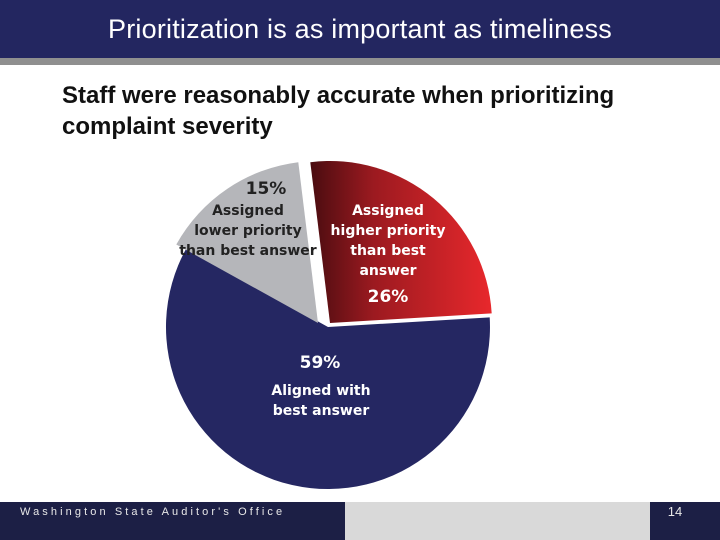 This screenshot has height=540, width=720. Describe the element at coordinates (388, 297) in the screenshot. I see `slice-pct-higher: 26%` at that location.